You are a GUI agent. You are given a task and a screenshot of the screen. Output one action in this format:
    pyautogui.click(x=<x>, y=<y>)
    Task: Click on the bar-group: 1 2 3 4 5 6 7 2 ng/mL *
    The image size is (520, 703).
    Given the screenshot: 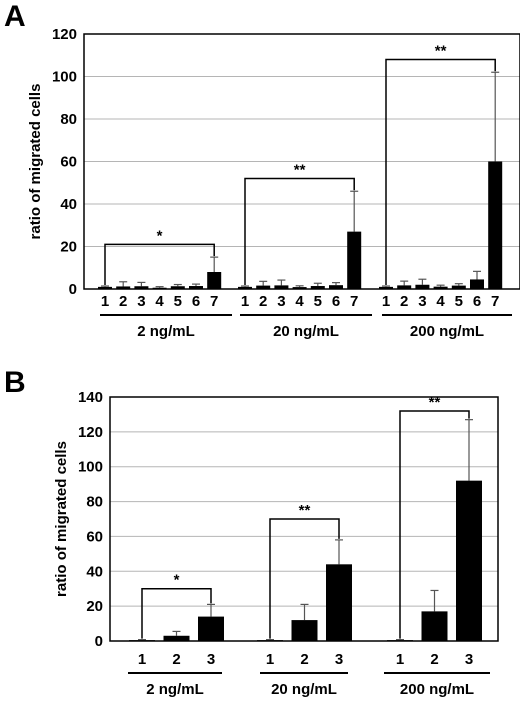 What is the action you would take?
    pyautogui.click(x=165, y=283)
    